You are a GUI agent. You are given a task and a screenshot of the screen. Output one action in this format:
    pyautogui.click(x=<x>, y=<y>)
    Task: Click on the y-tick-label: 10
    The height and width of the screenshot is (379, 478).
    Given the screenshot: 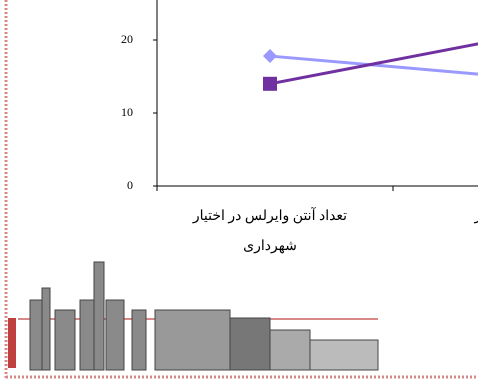 What is the action you would take?
    pyautogui.click(x=127, y=112)
    